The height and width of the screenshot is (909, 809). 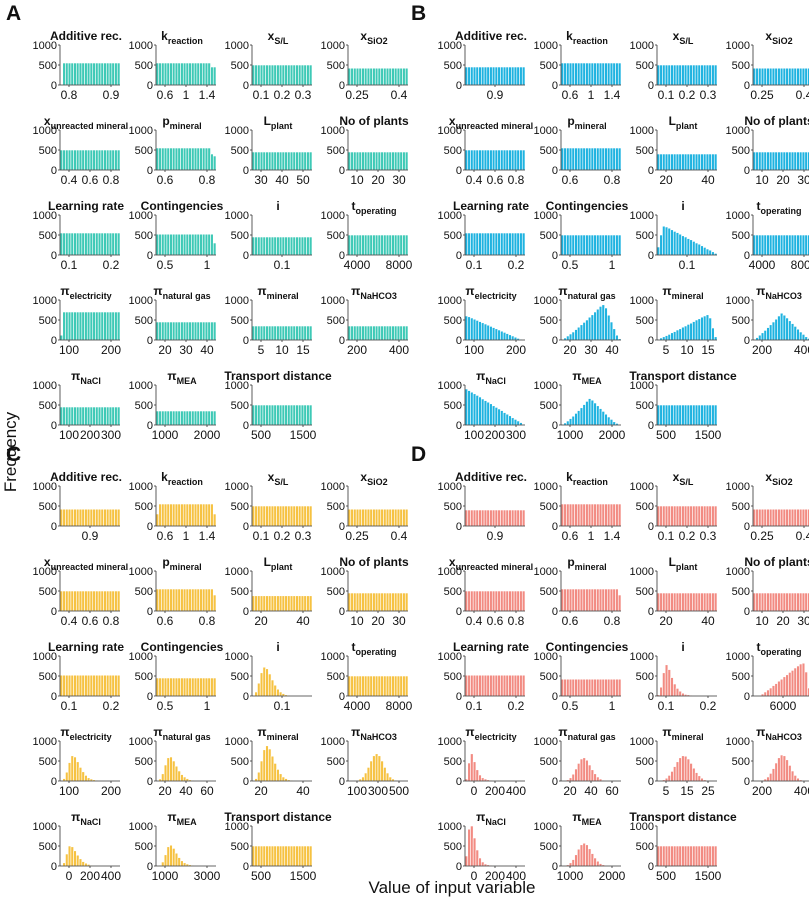 What do you see at coordinates (69, 621) in the screenshot?
I see `x-tick-label: 0.4` at bounding box center [69, 621].